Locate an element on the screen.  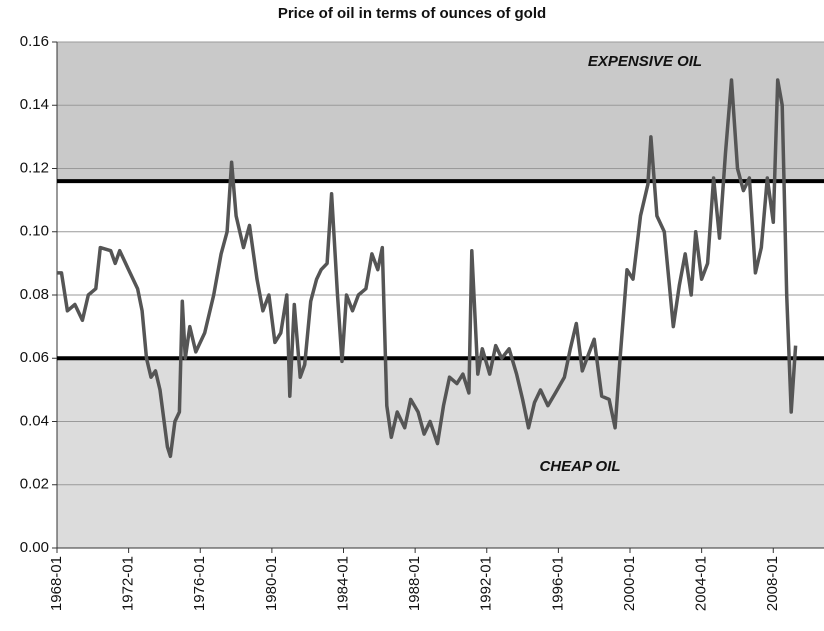
x-tick-label: 2008-01 is located at coordinates (772, 583).